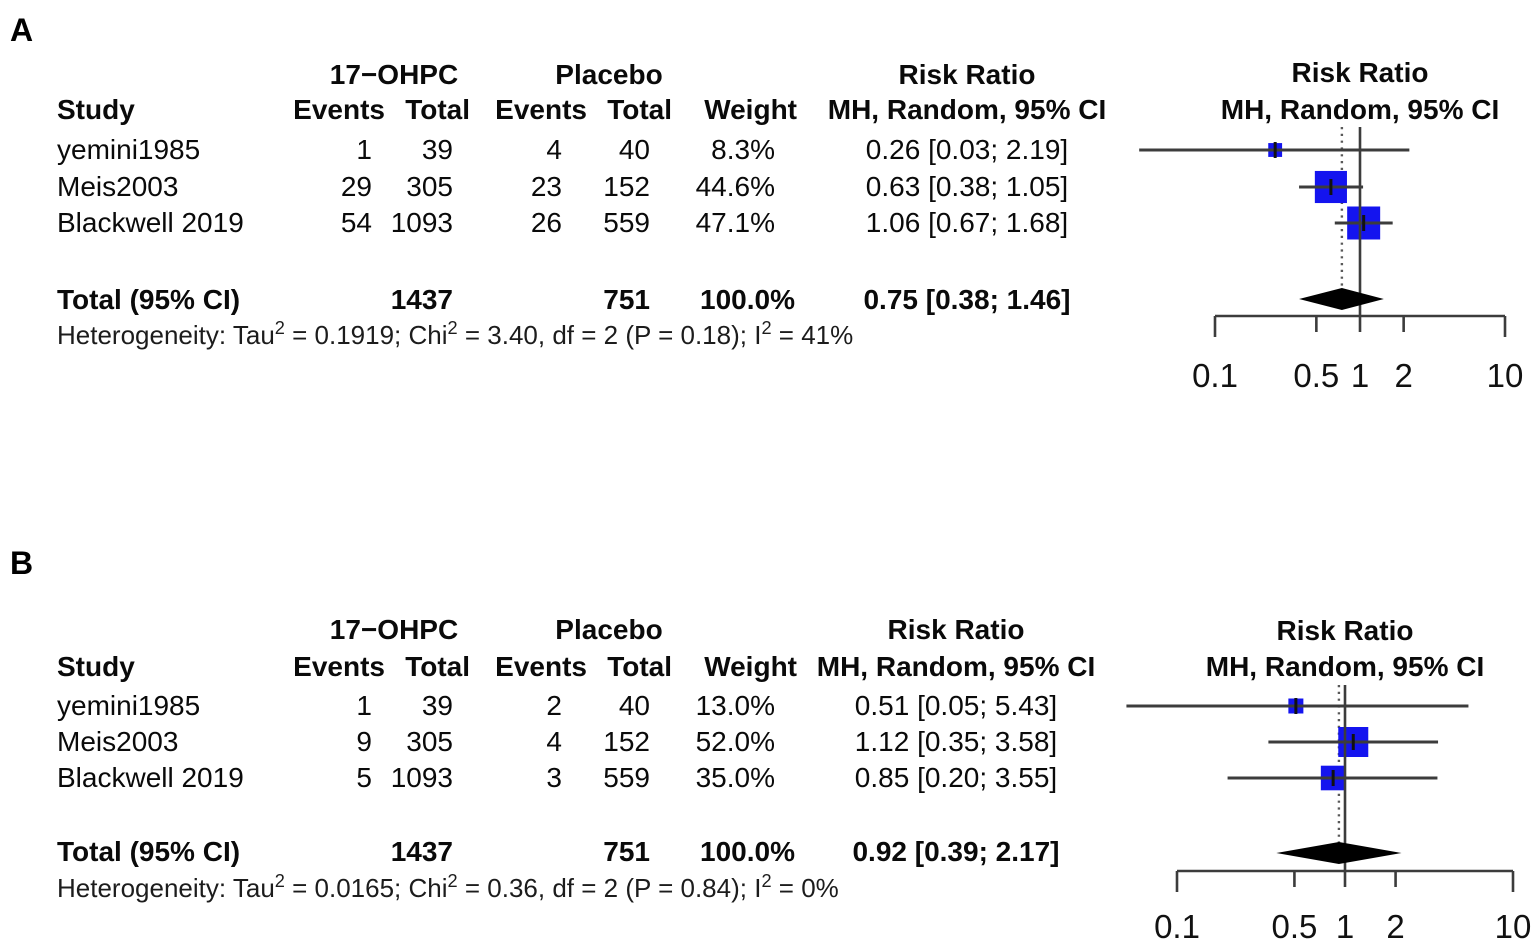 The width and height of the screenshot is (1535, 945). Describe the element at coordinates (967, 222) in the screenshot. I see `risk-ratio-value: 1.06 [0.67; 1.68]` at that location.